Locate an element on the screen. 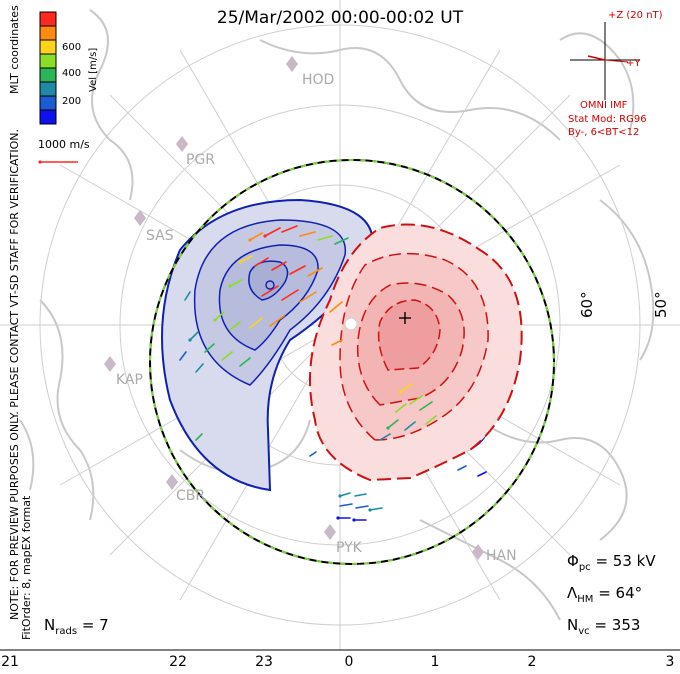 This screenshot has height=674, width=680. imf-y-label: +Y is located at coordinates (633, 63).